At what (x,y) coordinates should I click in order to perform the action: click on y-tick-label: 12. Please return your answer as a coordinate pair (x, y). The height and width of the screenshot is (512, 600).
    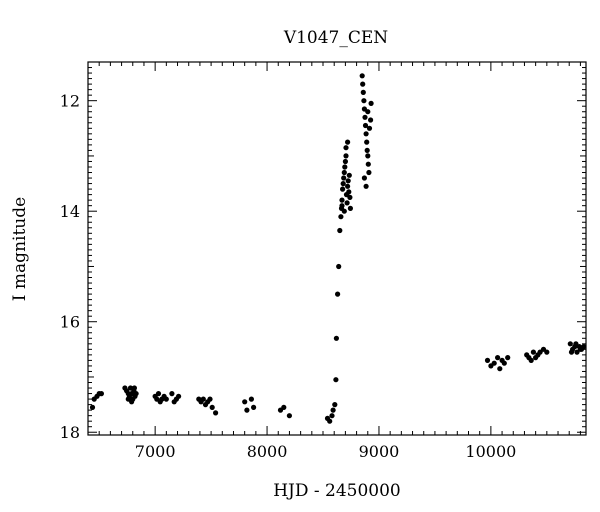
    Looking at the image, I should click on (70, 101).